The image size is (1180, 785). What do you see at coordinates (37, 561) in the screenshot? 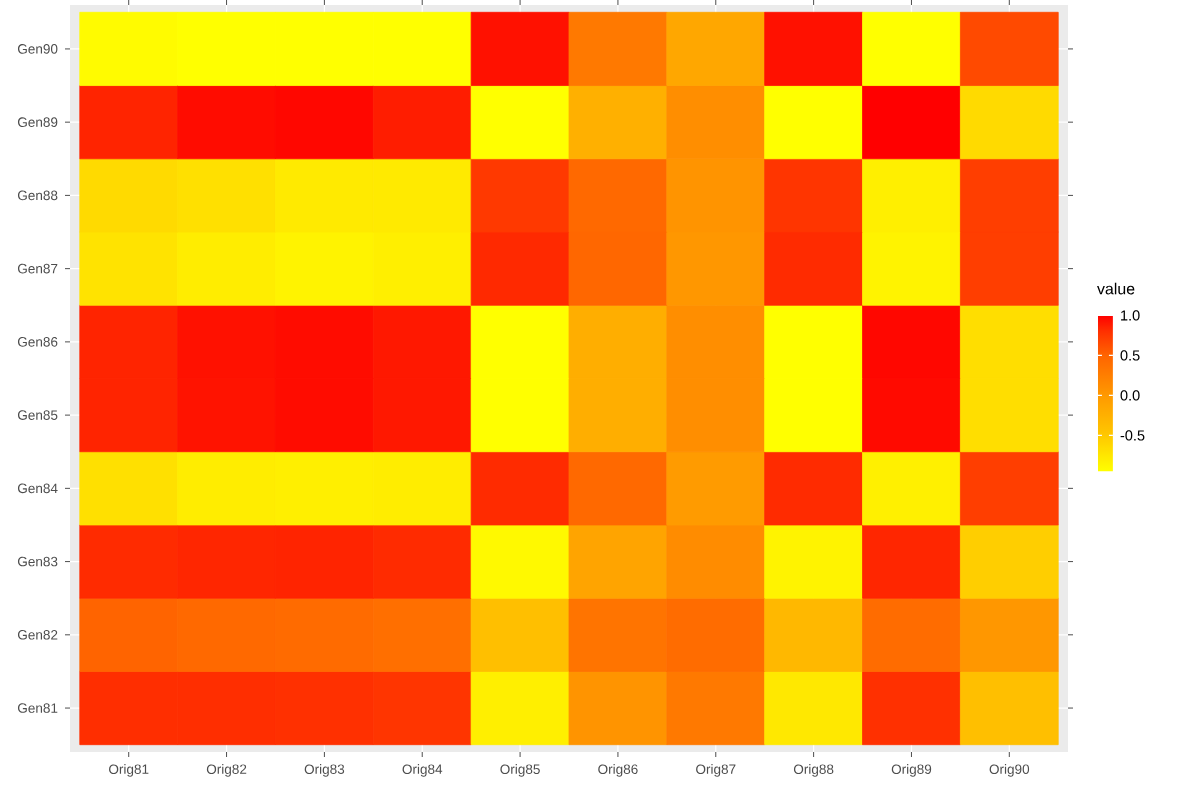
I see `y-tick-label: Gen83` at bounding box center [37, 561].